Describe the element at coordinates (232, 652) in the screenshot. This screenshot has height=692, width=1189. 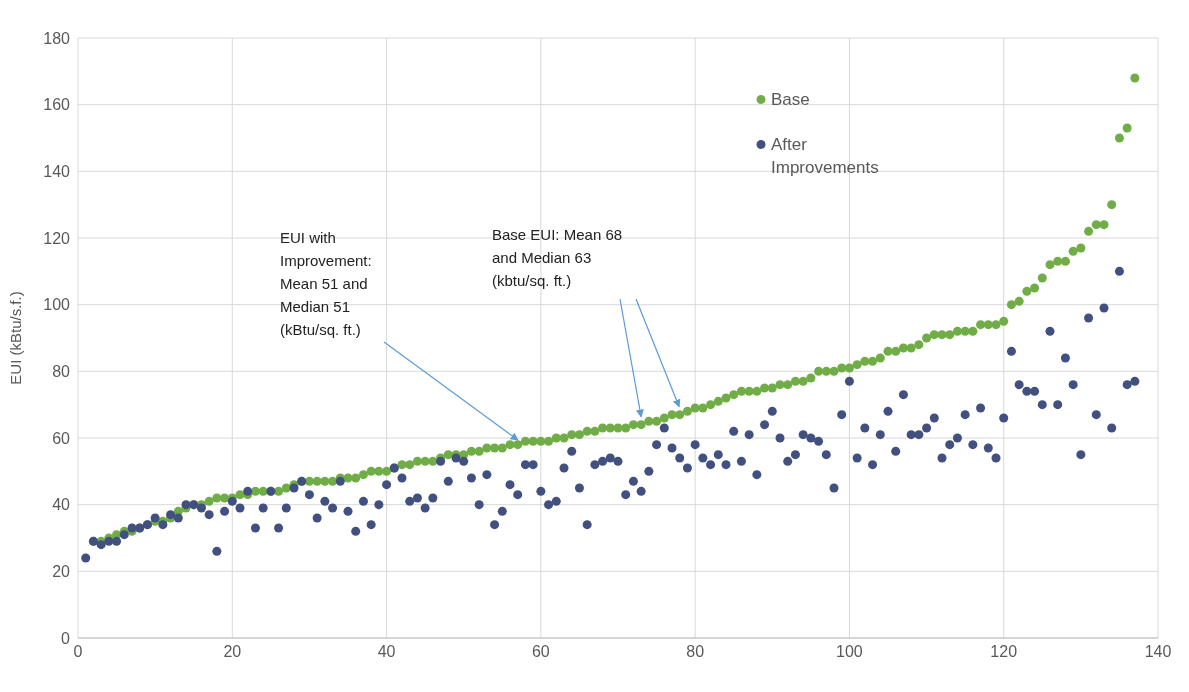
I see `x-tick-label: 20` at that location.